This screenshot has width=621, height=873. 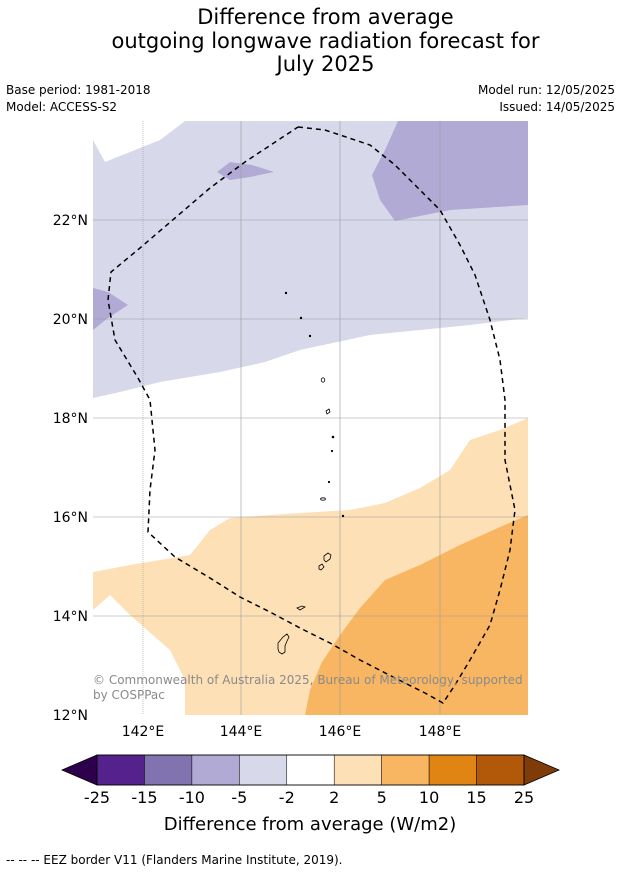 What do you see at coordinates (310, 824) in the screenshot?
I see `colorbar-title: Difference from average (W/m2)` at bounding box center [310, 824].